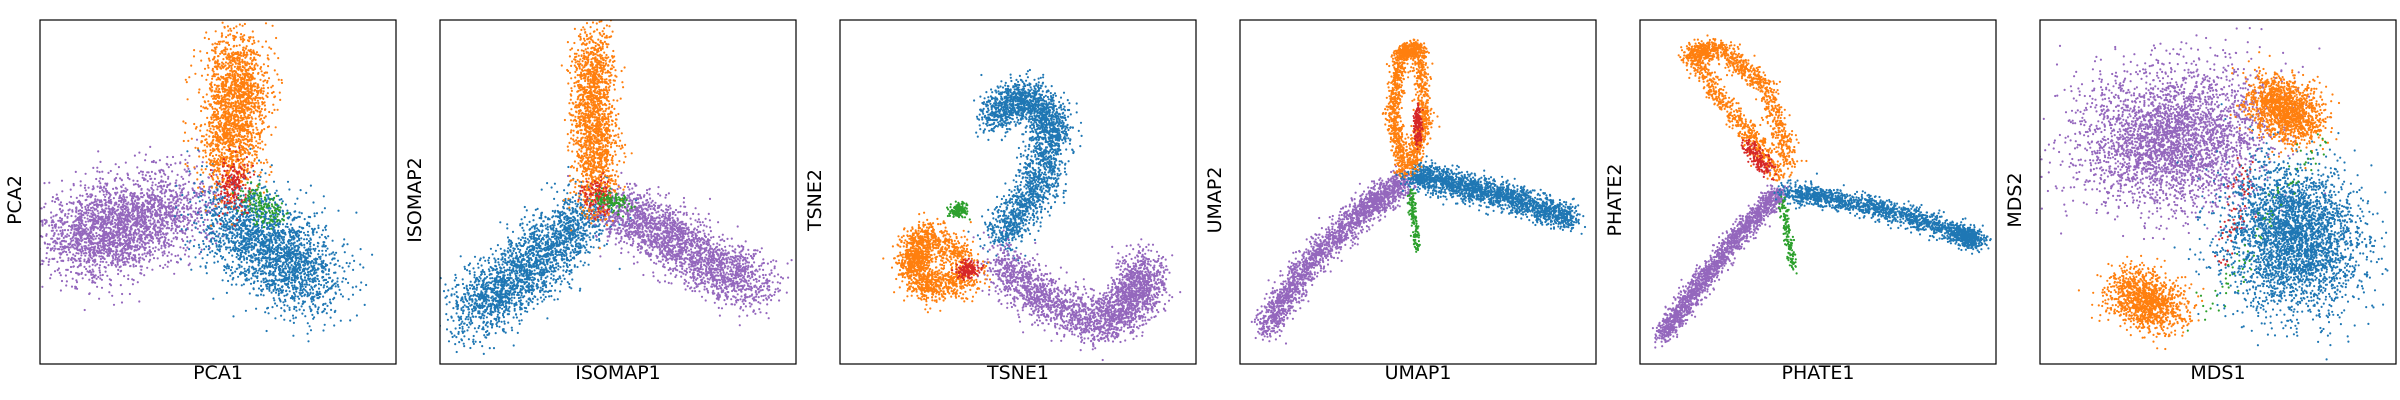 This screenshot has width=2400, height=400. What do you see at coordinates (218, 373) in the screenshot?
I see `x-axis-label: PCA1` at bounding box center [218, 373].